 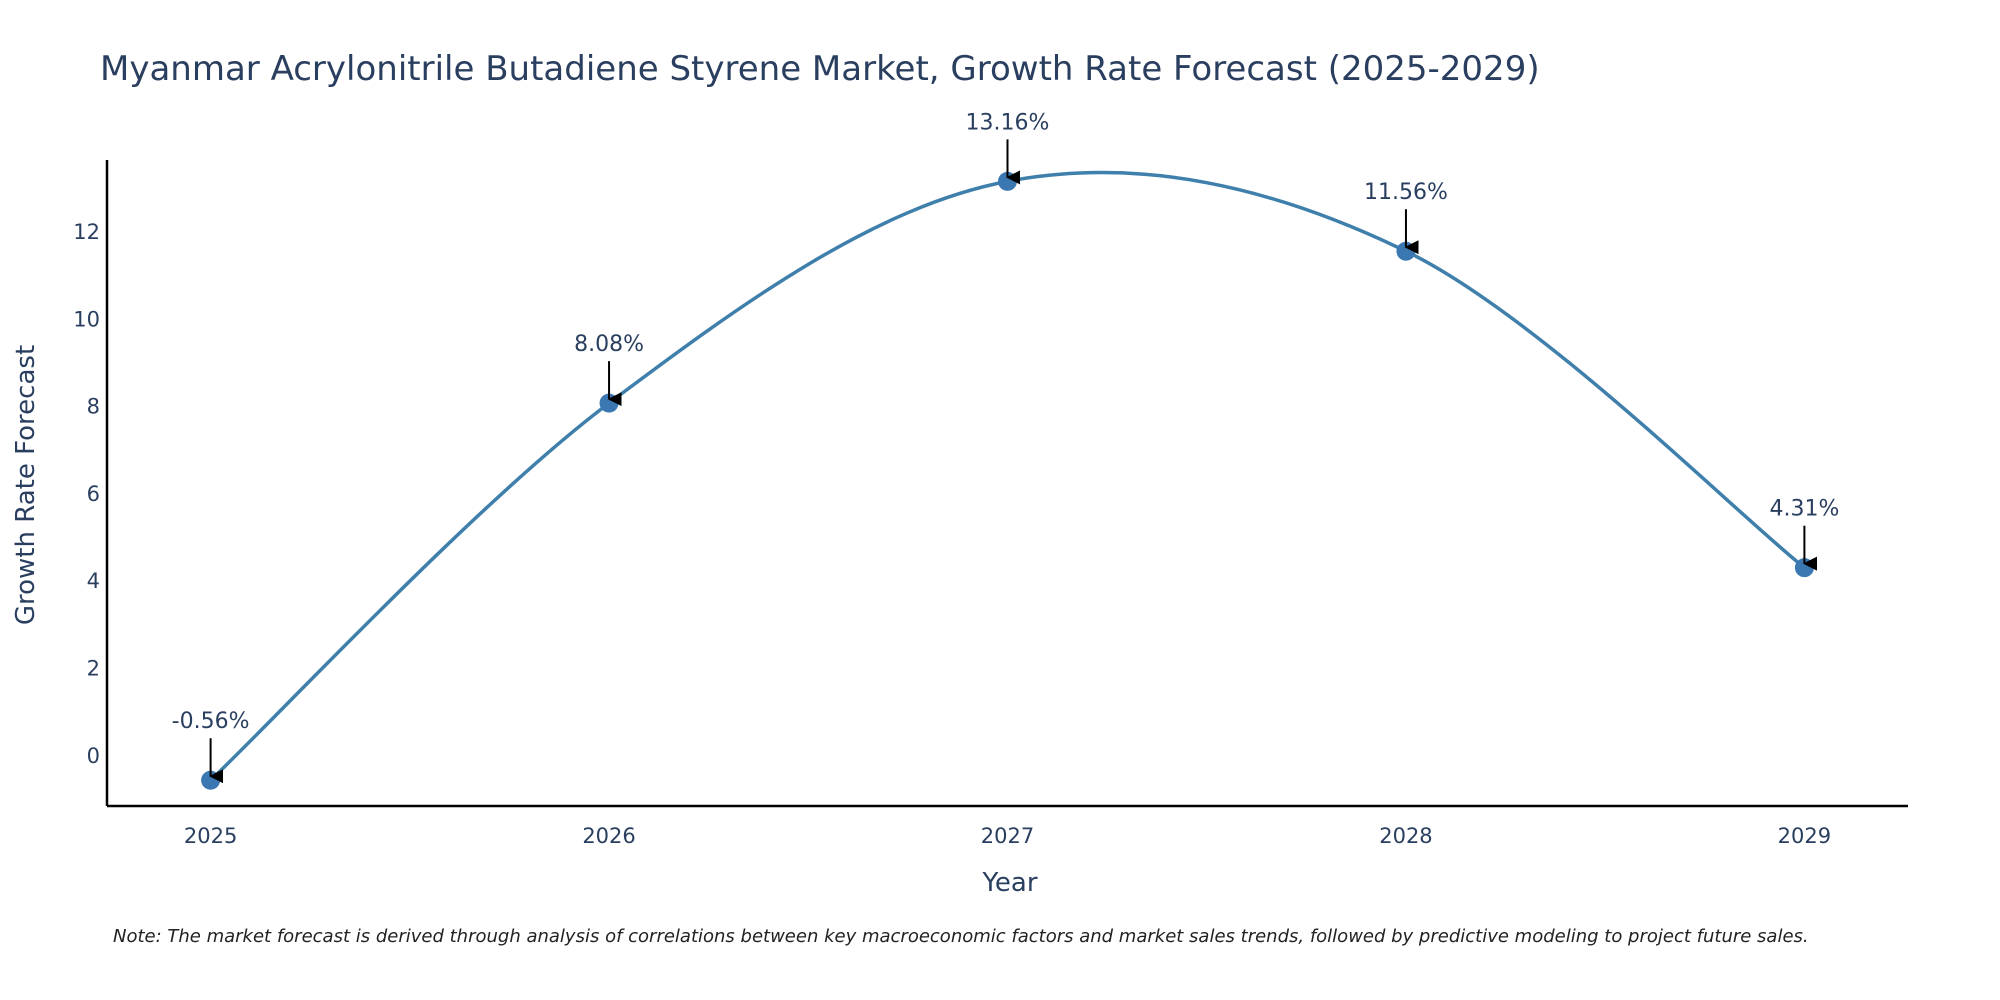 What do you see at coordinates (1009, 883) in the screenshot?
I see `x-axis-title: Year` at bounding box center [1009, 883].